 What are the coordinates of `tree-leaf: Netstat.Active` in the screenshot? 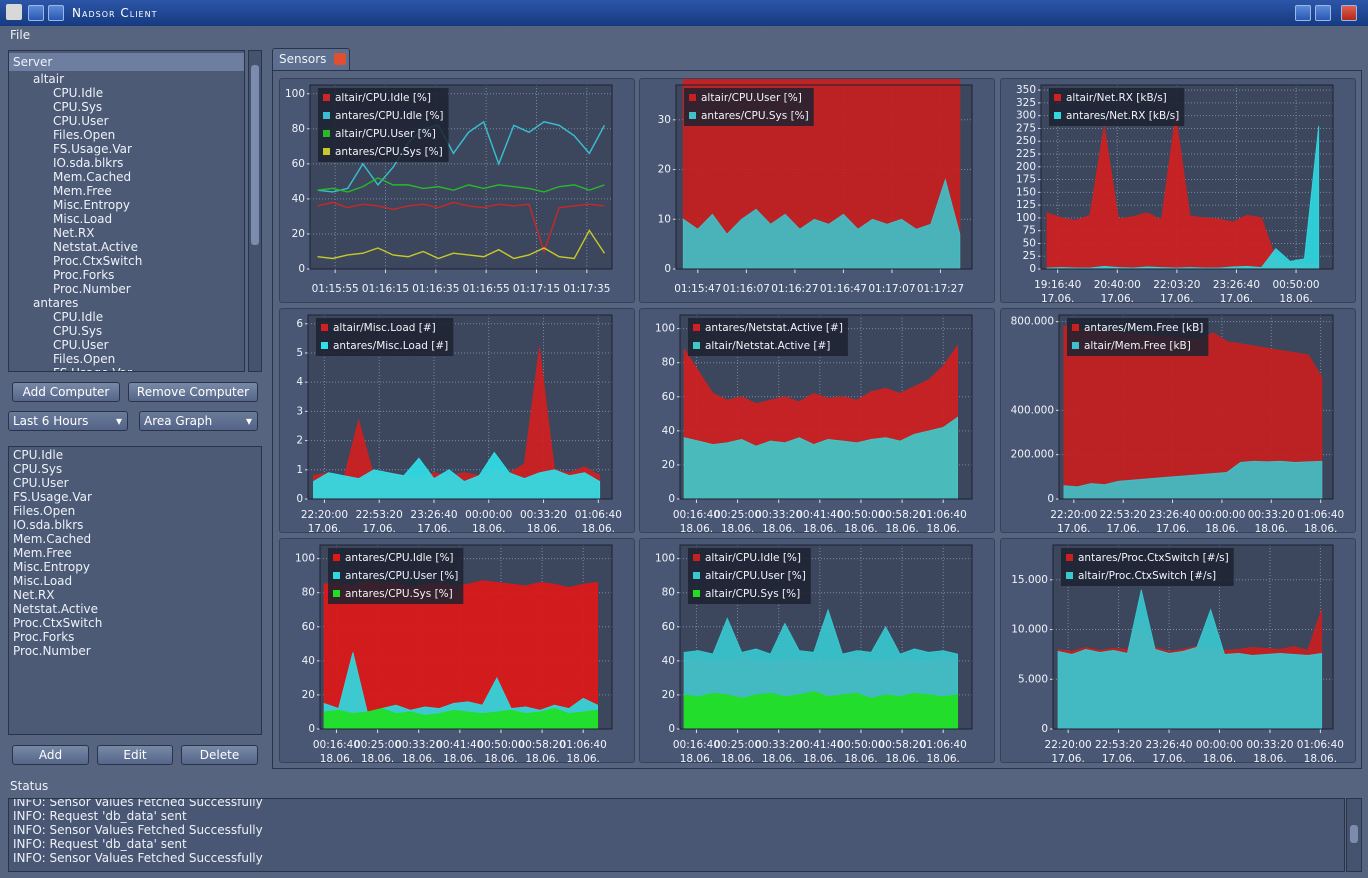 It's located at (96, 247).